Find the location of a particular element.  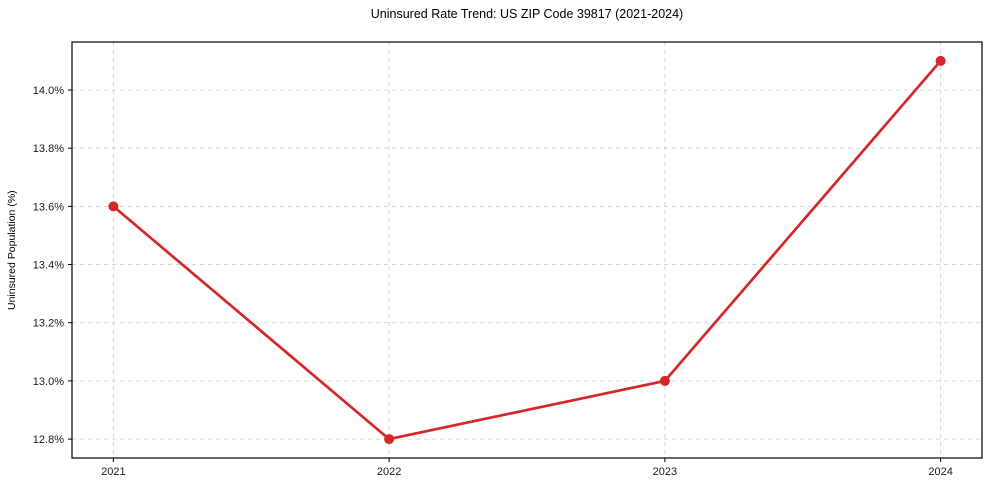

x-tick-label: 2023 is located at coordinates (665, 472).